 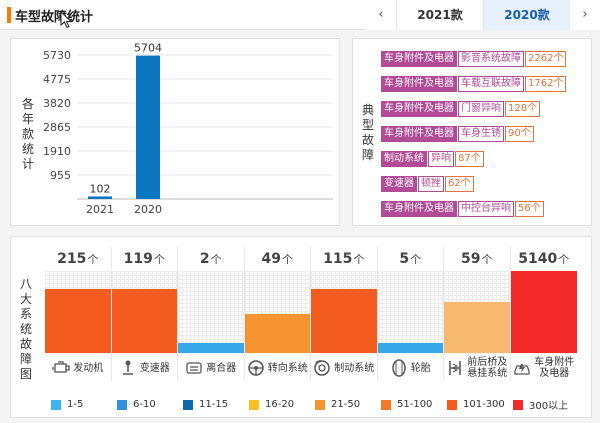 I want to click on system-column: 119个 变速器, so click(x=144, y=314).